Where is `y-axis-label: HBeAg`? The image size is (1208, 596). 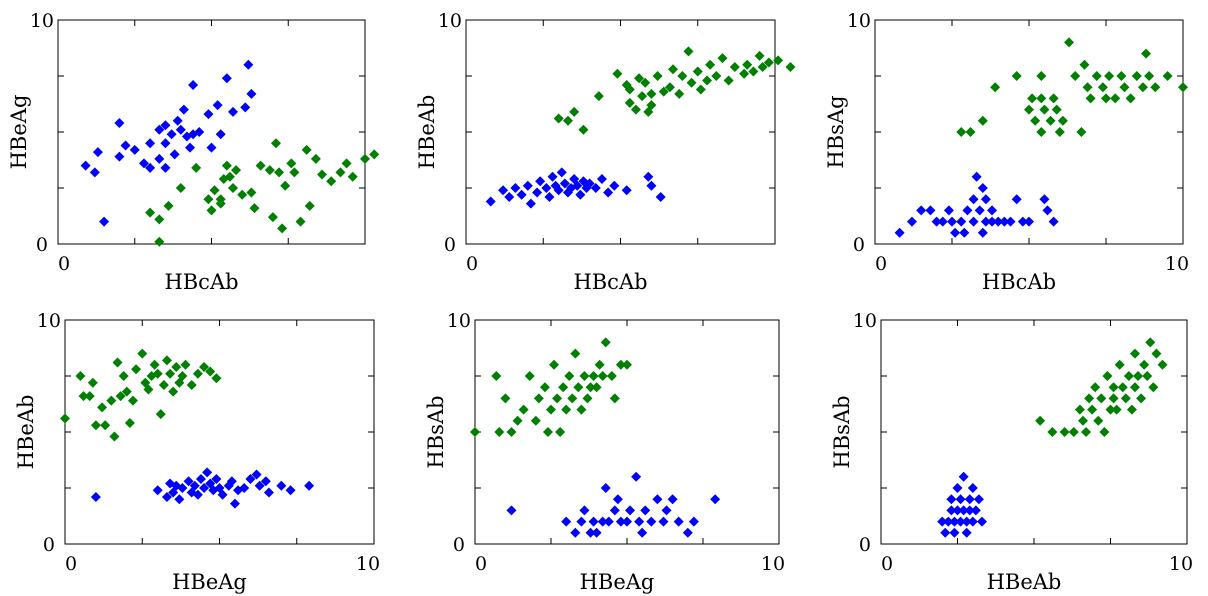
y-axis-label: HBeAg is located at coordinates (19, 132).